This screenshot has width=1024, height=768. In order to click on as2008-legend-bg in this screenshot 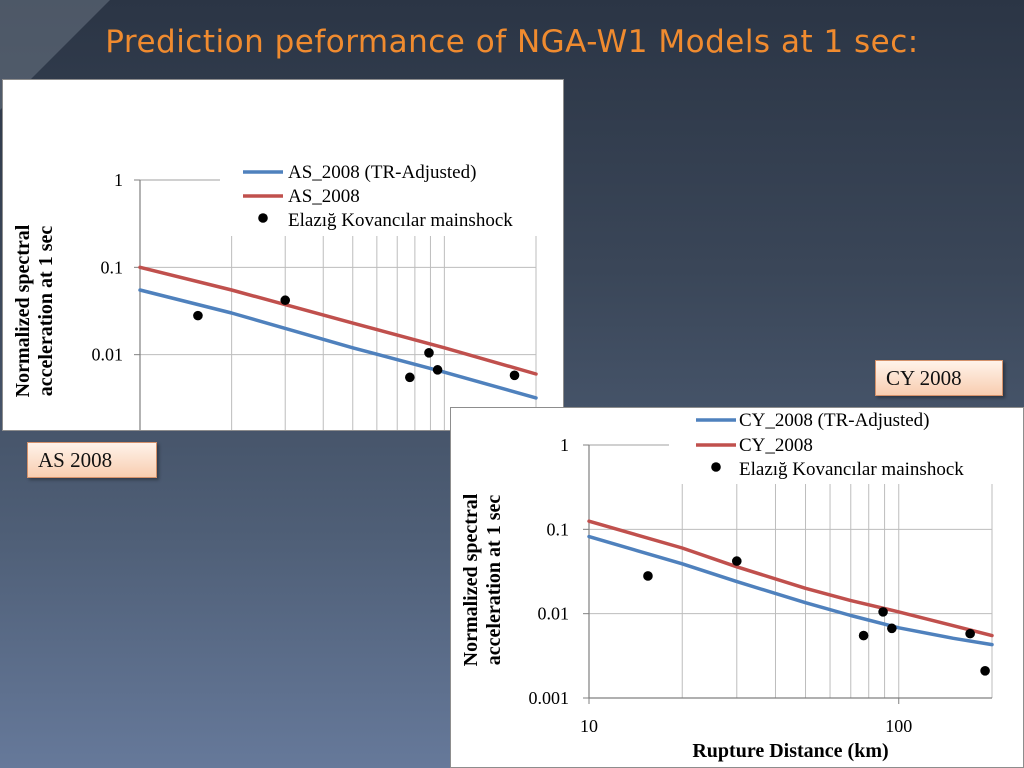, I will do `click(395, 195)`.